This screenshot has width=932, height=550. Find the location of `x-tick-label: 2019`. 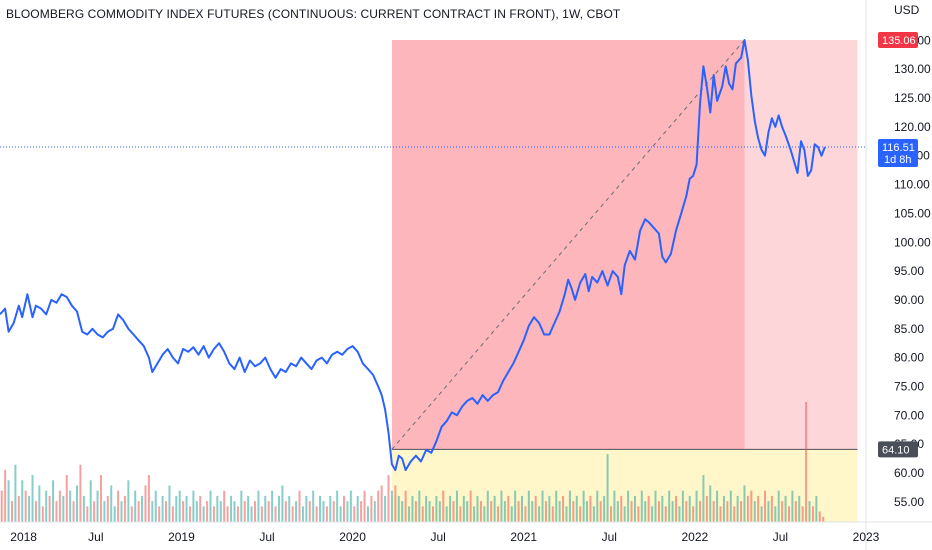

x-tick-label: 2019 is located at coordinates (181, 537).